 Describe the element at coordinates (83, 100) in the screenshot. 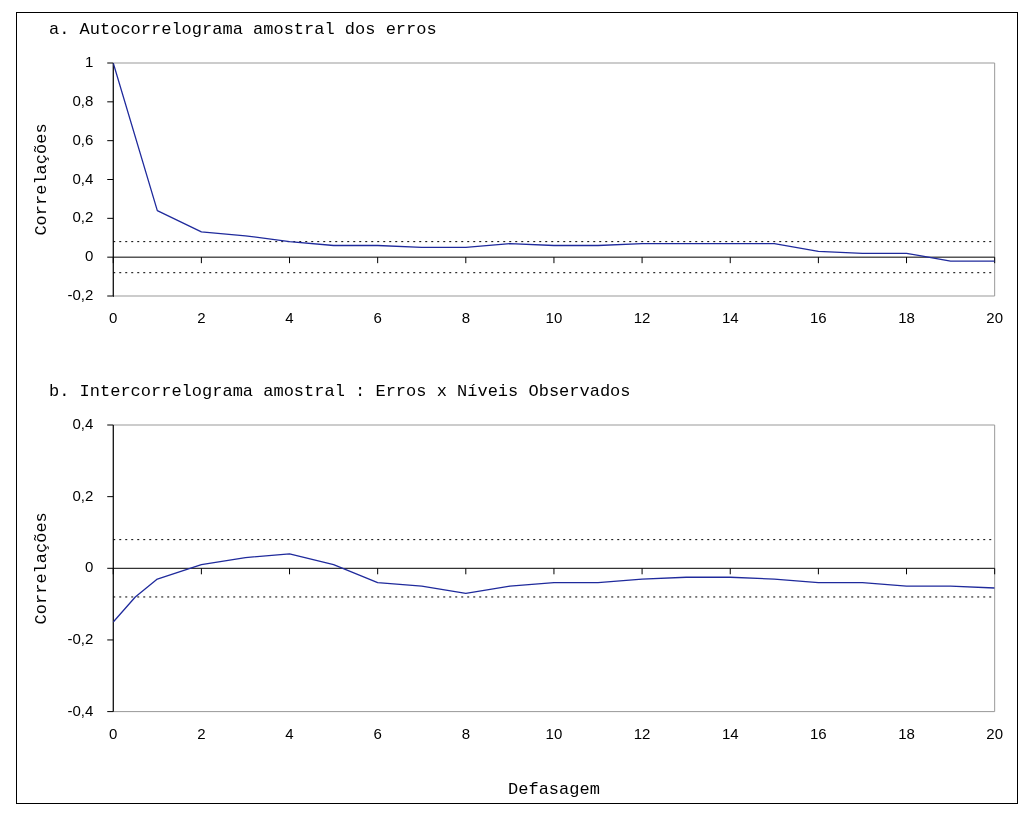

I see `y-tick-label: 0,8` at that location.